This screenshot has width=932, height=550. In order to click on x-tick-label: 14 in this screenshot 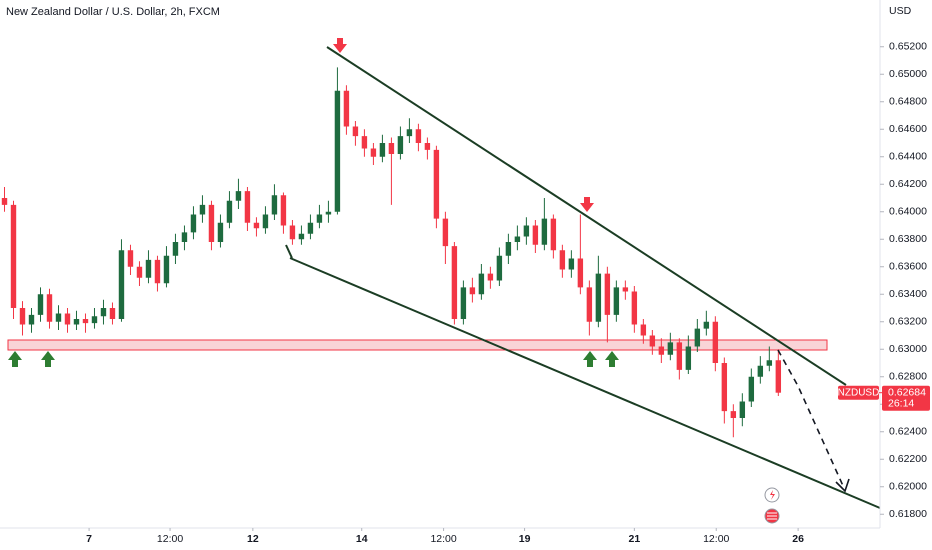, I will do `click(362, 539)`.